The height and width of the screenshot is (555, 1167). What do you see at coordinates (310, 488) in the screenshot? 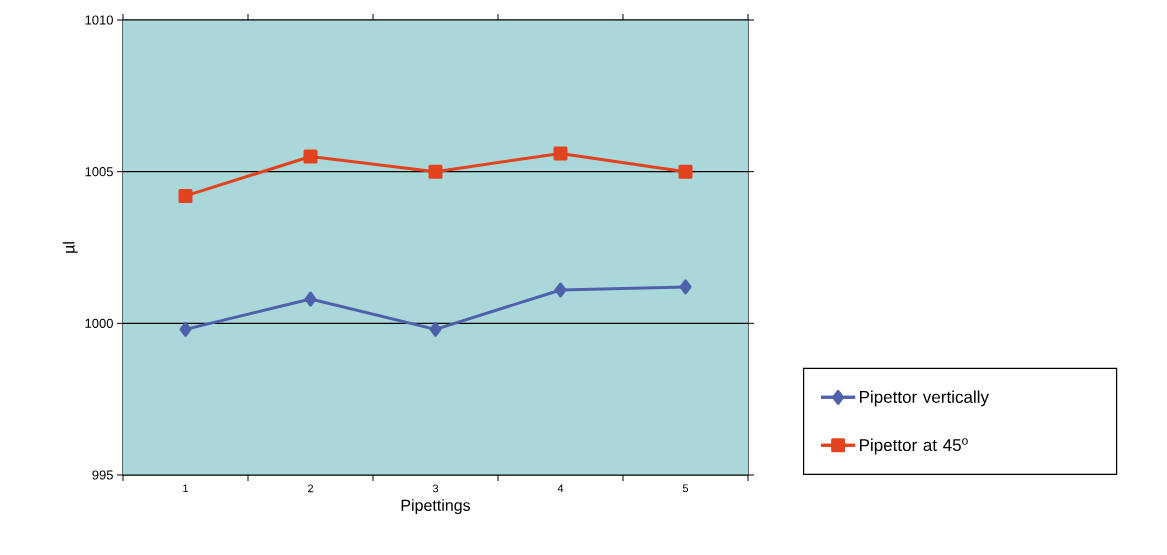
I see `x-tick-label: 2` at bounding box center [310, 488].